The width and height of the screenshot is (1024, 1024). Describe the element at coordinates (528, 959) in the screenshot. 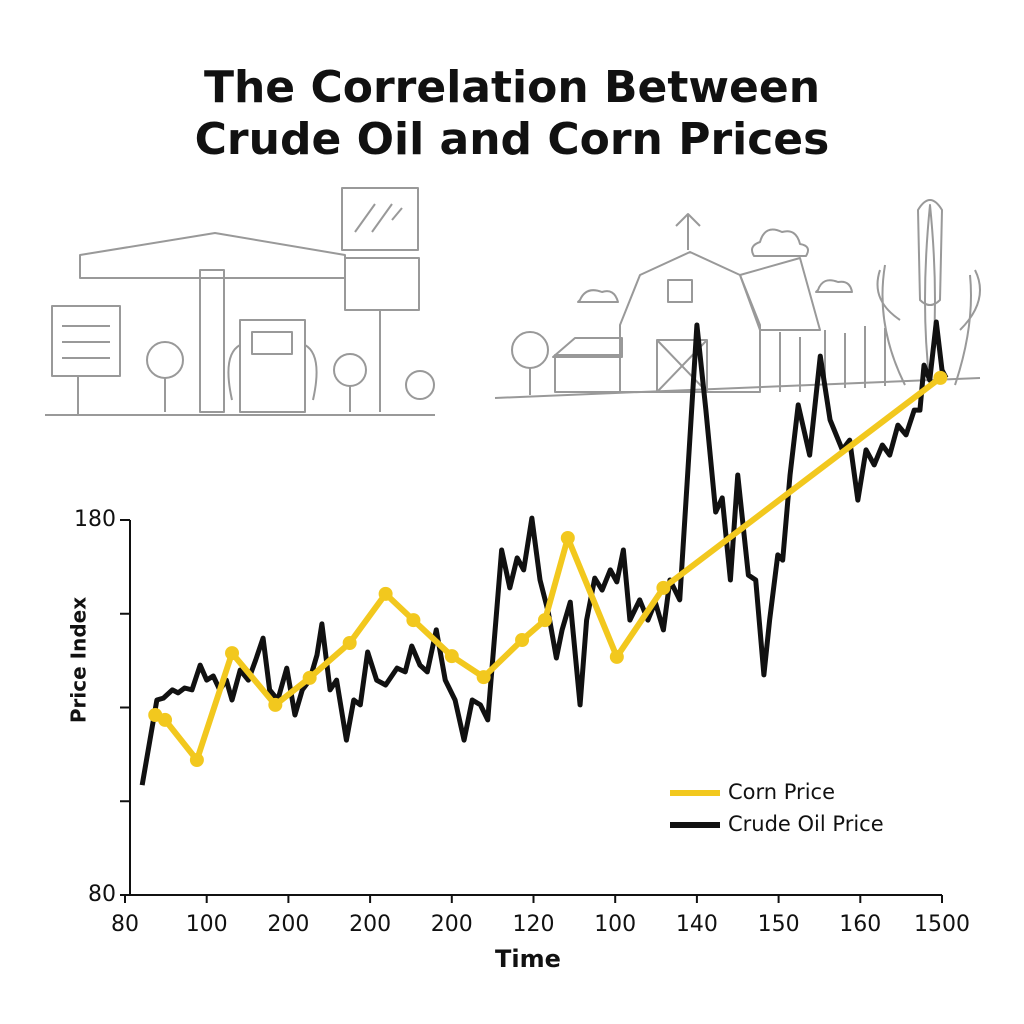

I see `x-axis-label: Time` at that location.